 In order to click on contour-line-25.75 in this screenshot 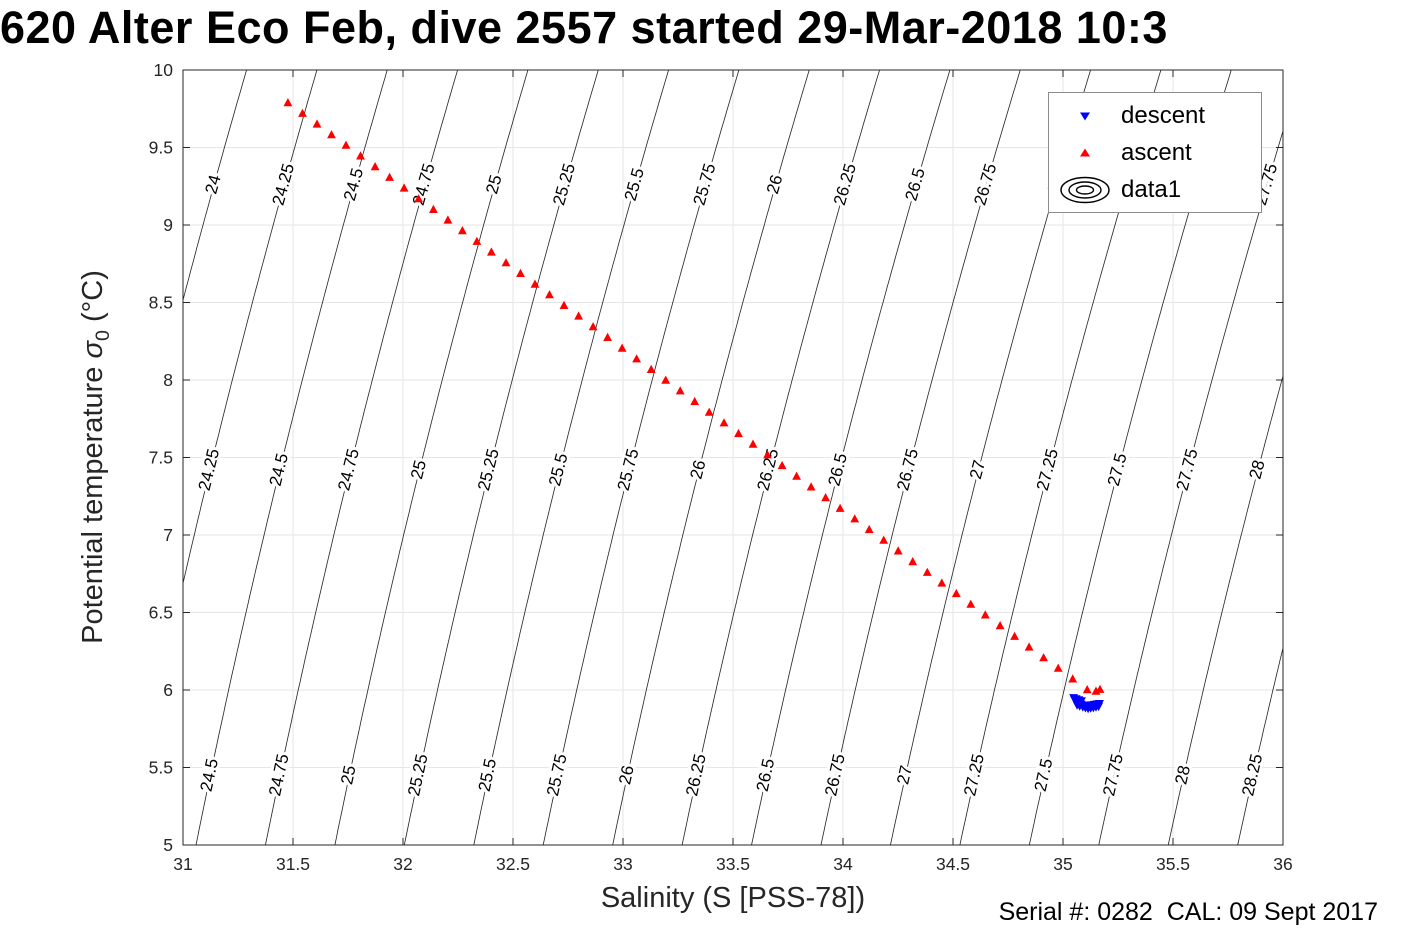, I will do `click(641, 457)`.